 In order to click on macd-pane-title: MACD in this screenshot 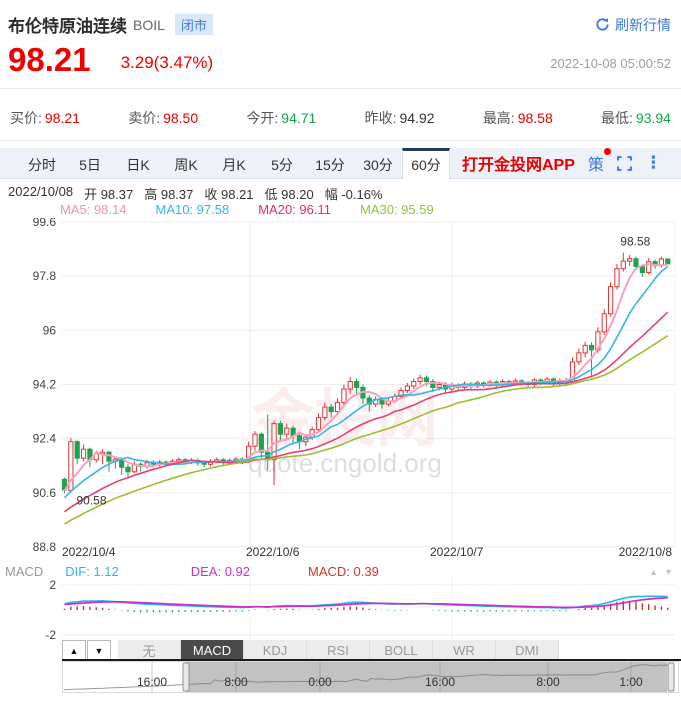, I will do `click(24, 571)`.